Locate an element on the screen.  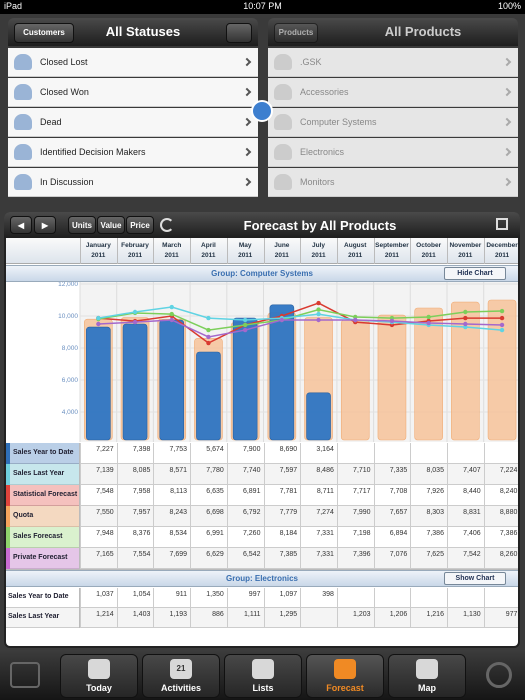
chart-toggle-button: Hide Chart is located at coordinates (475, 273).